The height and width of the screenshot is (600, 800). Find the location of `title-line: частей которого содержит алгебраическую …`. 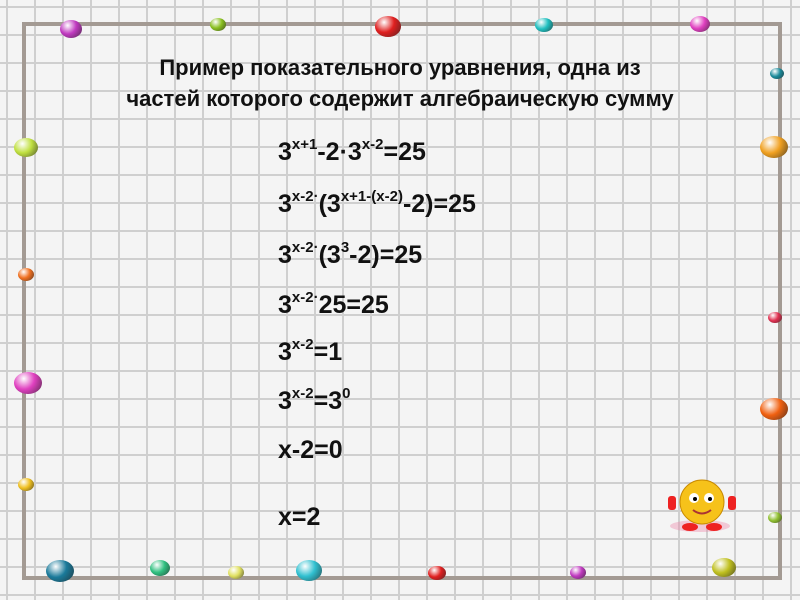

title-line: частей которого содержит алгебраическую … is located at coordinates (400, 98).